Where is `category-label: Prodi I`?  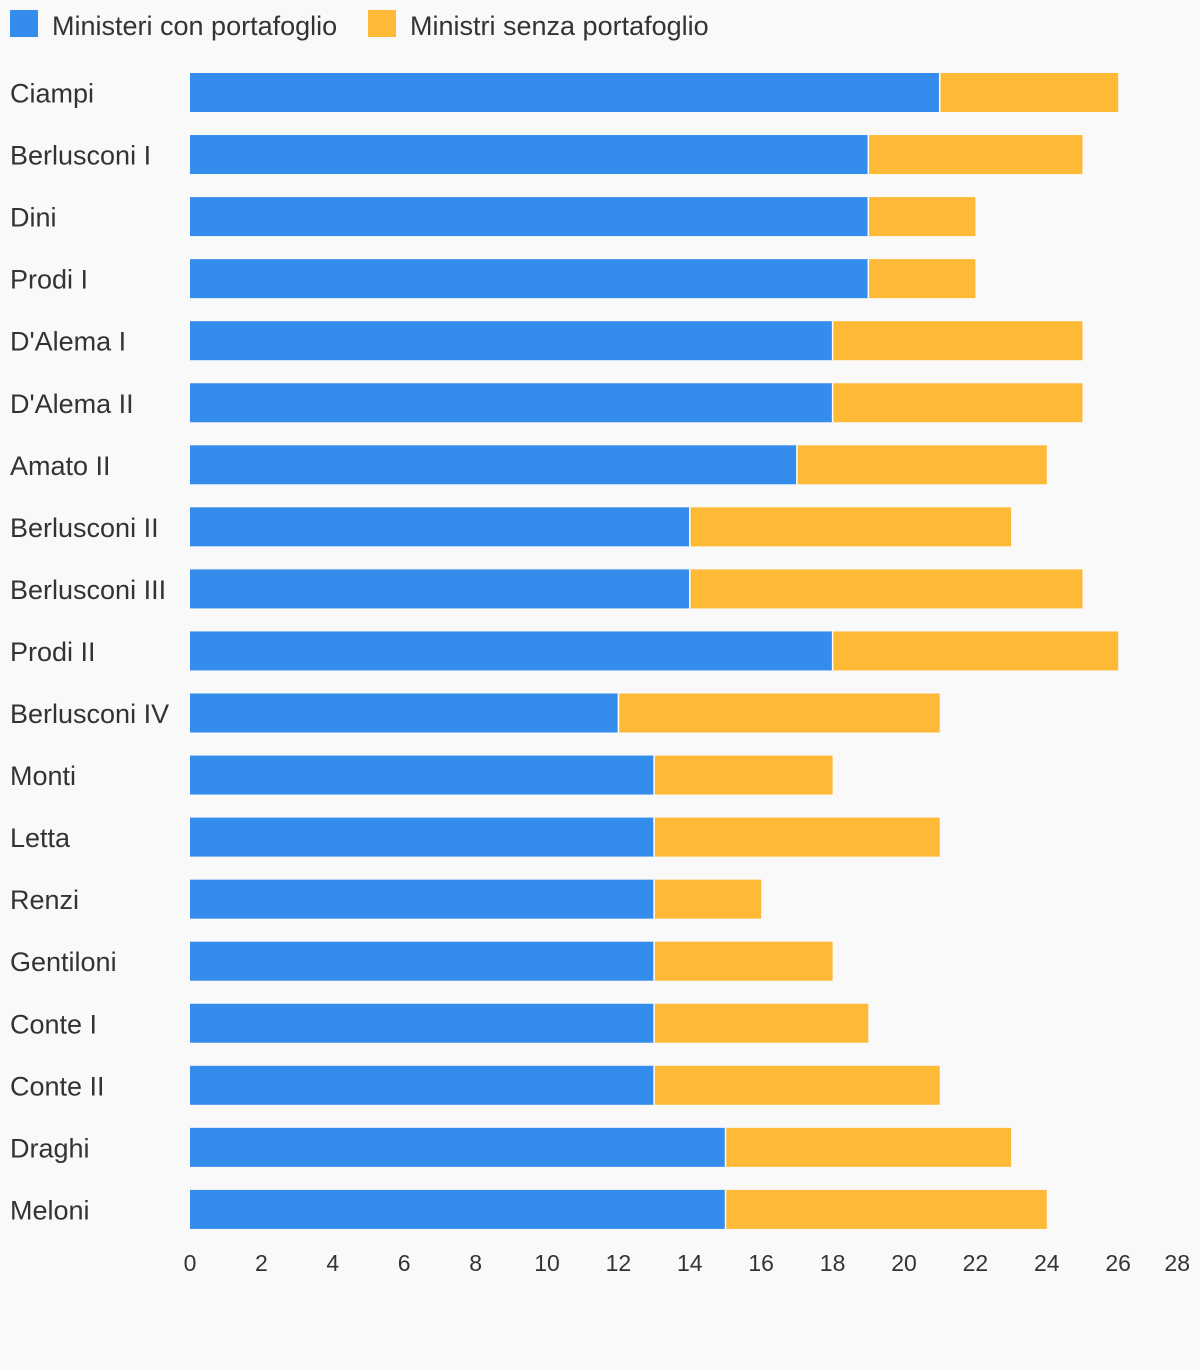
category-label: Prodi I is located at coordinates (49, 280).